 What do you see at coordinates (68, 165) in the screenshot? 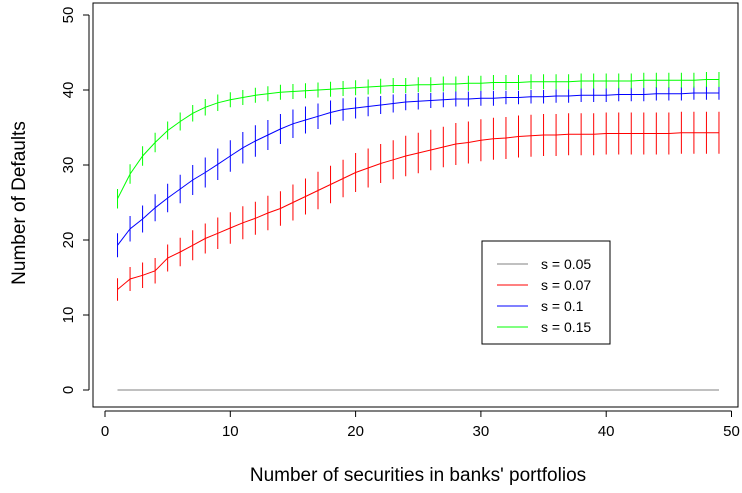
I see `y-tick-label: 30` at bounding box center [68, 165].